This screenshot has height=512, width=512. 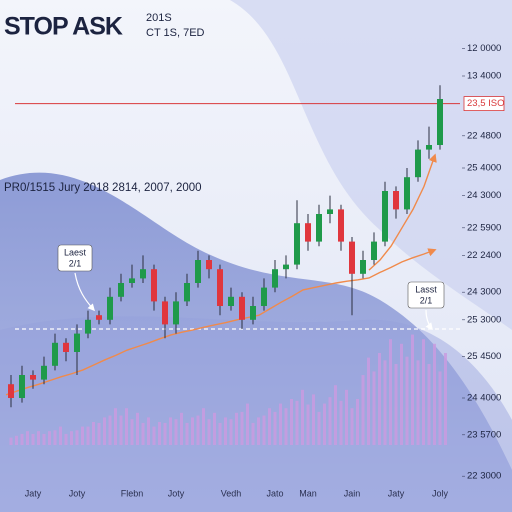 I want to click on annotation-text: 2/1, so click(x=426, y=300).